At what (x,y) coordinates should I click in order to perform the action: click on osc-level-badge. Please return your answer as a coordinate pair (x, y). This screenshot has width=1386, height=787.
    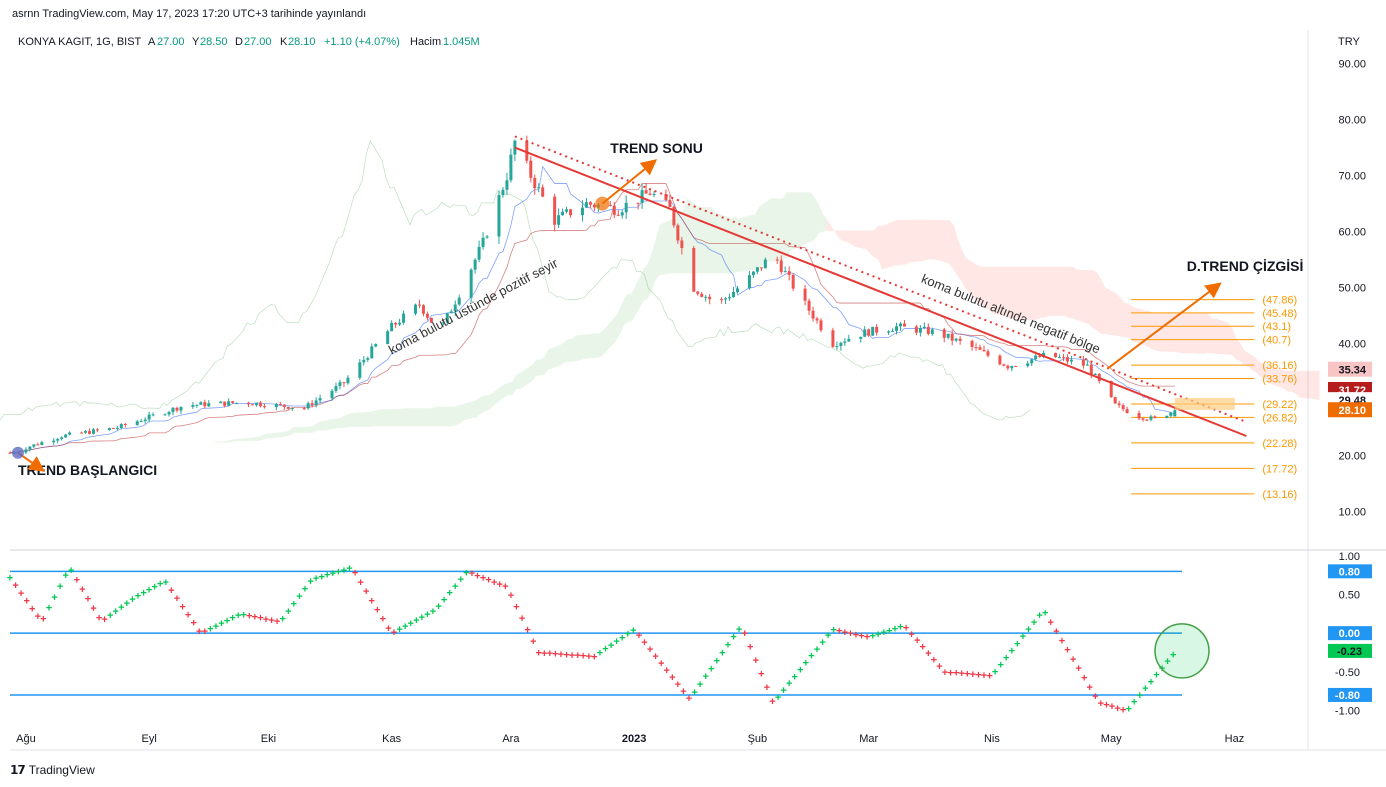
    Looking at the image, I should click on (1350, 633).